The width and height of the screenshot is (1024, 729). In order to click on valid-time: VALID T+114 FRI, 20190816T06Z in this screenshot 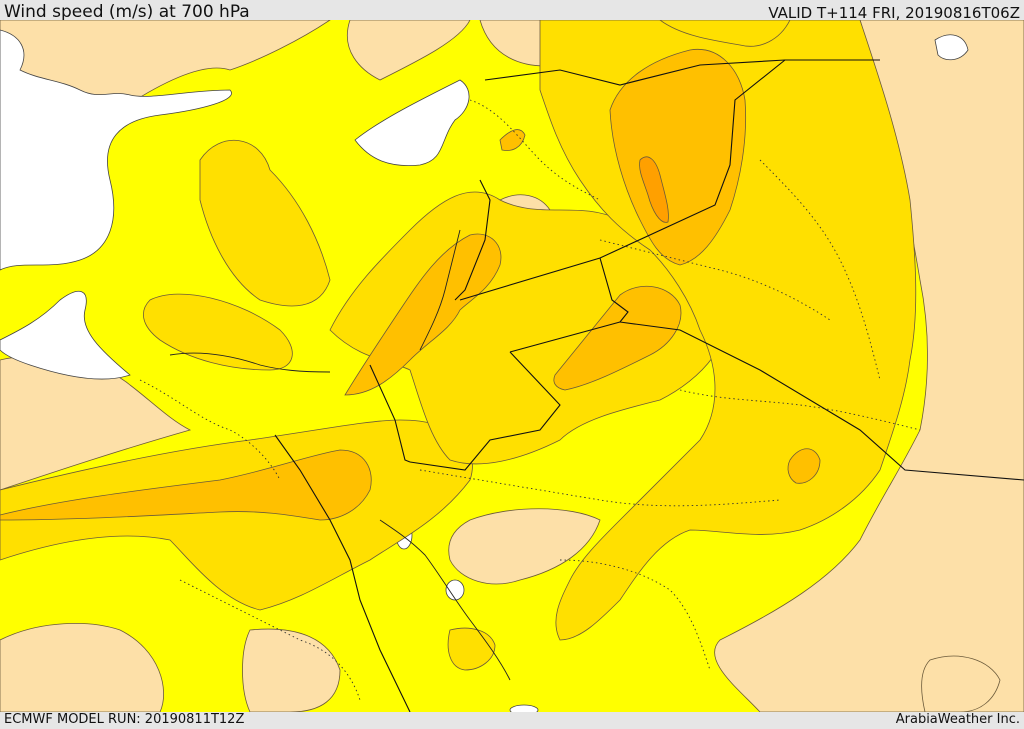, I will do `click(894, 13)`.